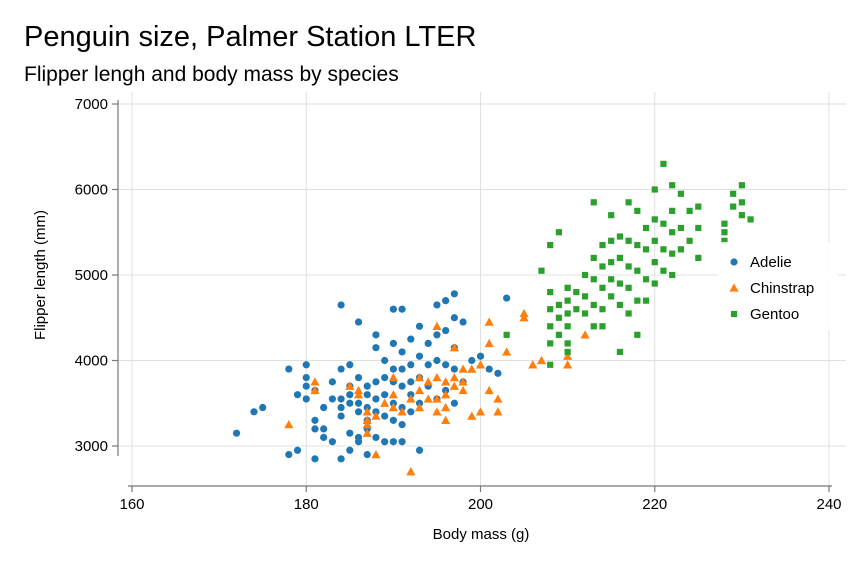 This screenshot has height=576, width=864. What do you see at coordinates (91, 275) in the screenshot?
I see `y-tick-label: 5000` at bounding box center [91, 275].